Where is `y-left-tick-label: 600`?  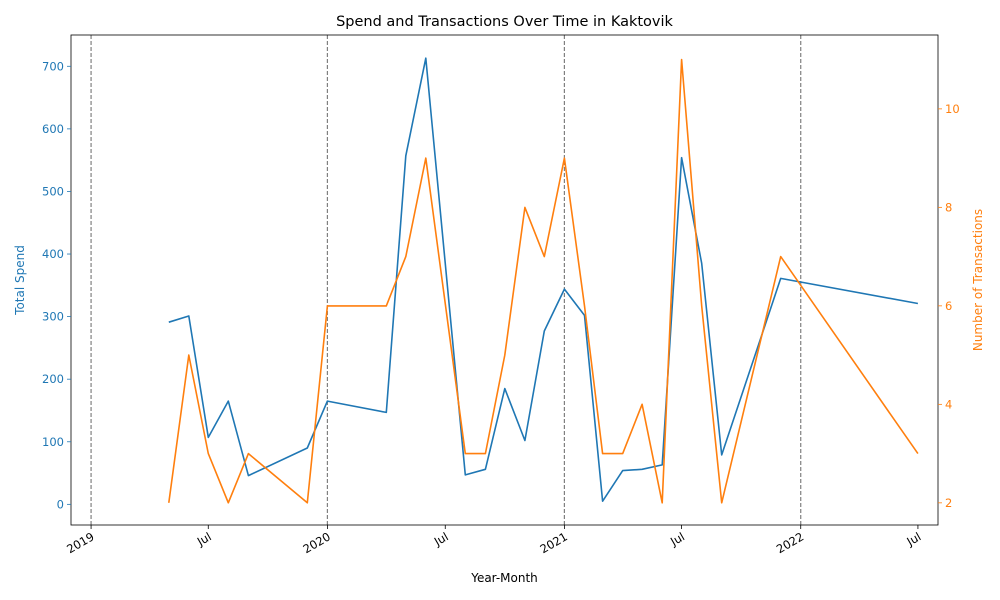
y-left-tick-label: 600 is located at coordinates (53, 129).